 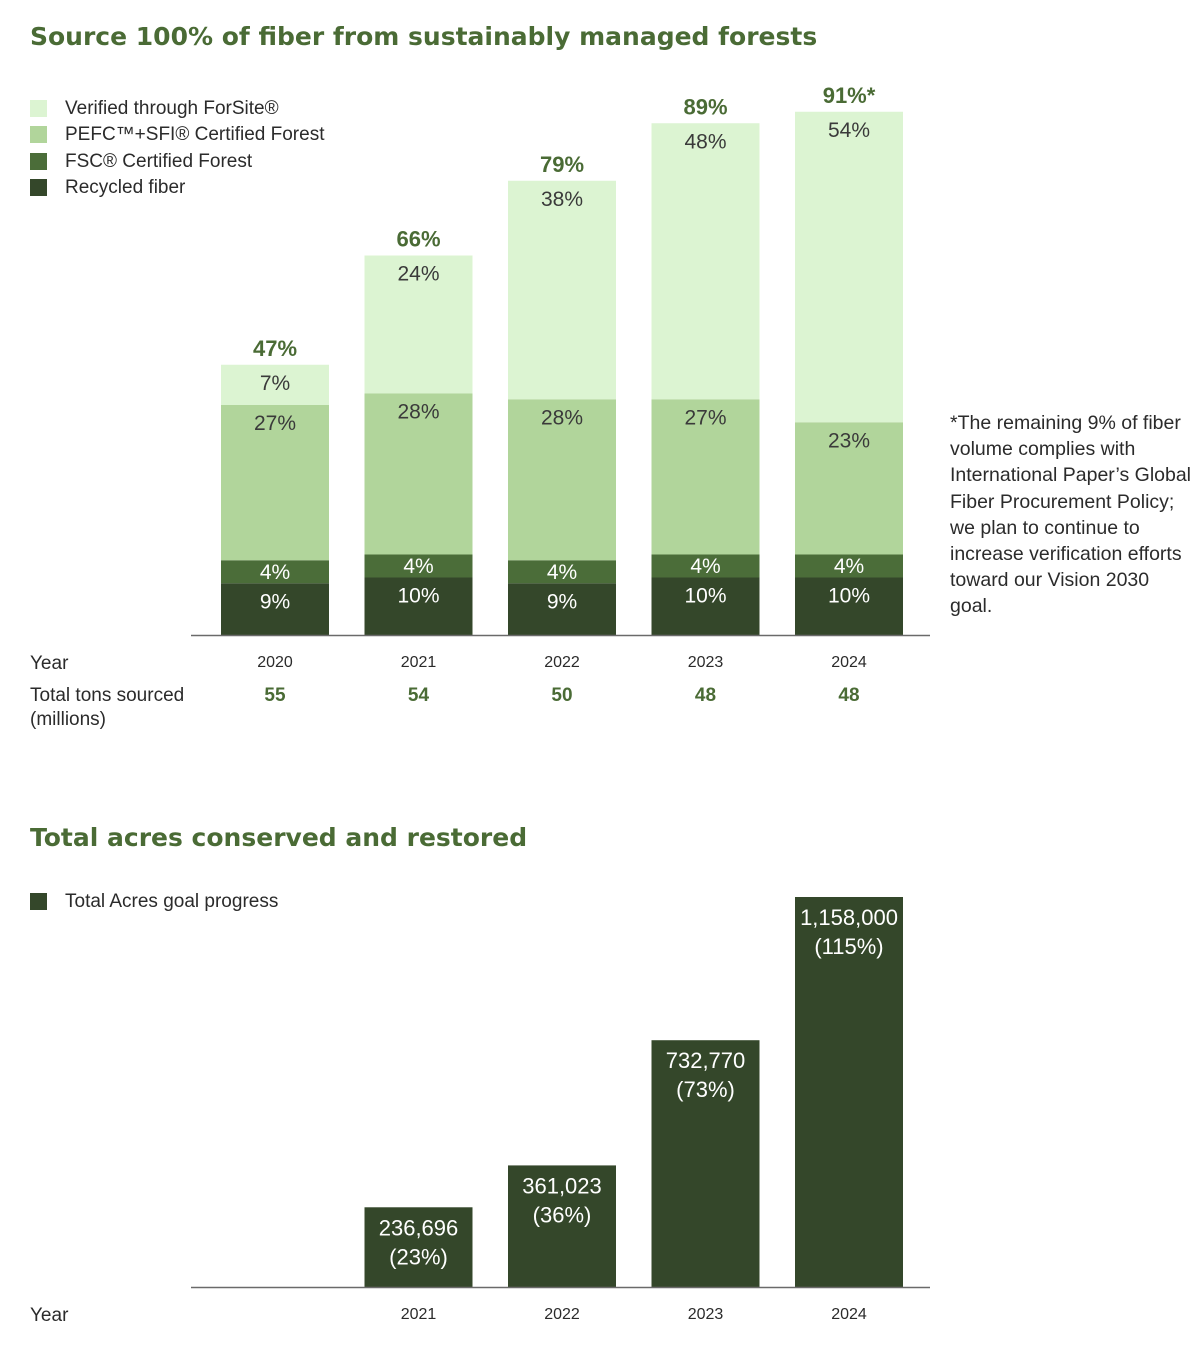 I want to click on bar-segment-pefc-sfi-certified-forest-2020, so click(x=275, y=483).